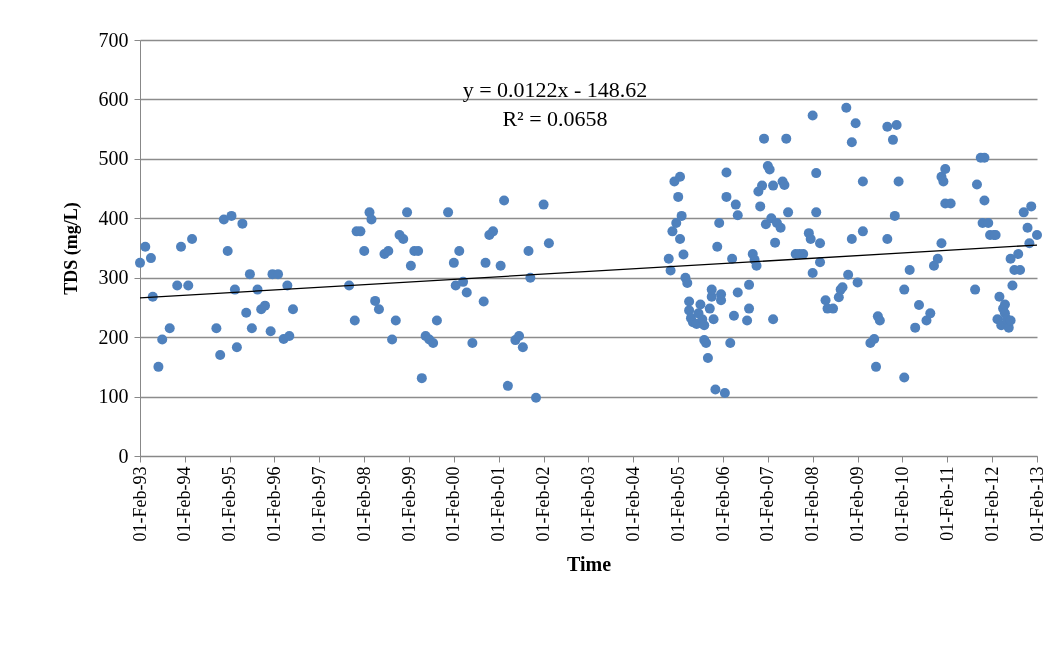 This screenshot has height=654, width=1056. What do you see at coordinates (946, 503) in the screenshot?
I see `x-tick-label: 01-Feb-11` at bounding box center [946, 503].